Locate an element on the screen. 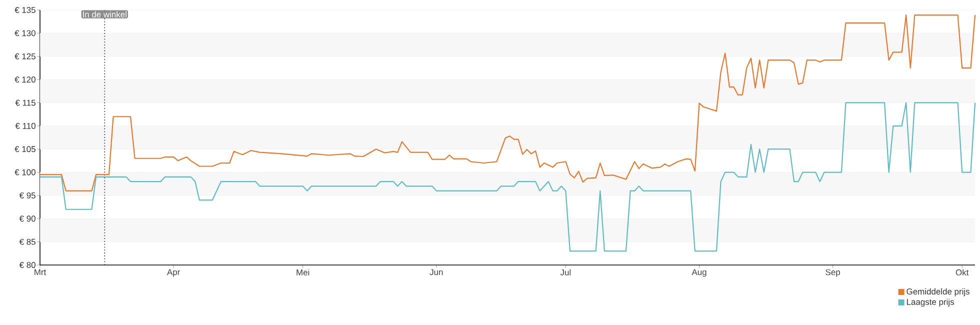 This screenshot has height=325, width=980. x-tick-label: Apr is located at coordinates (173, 273).